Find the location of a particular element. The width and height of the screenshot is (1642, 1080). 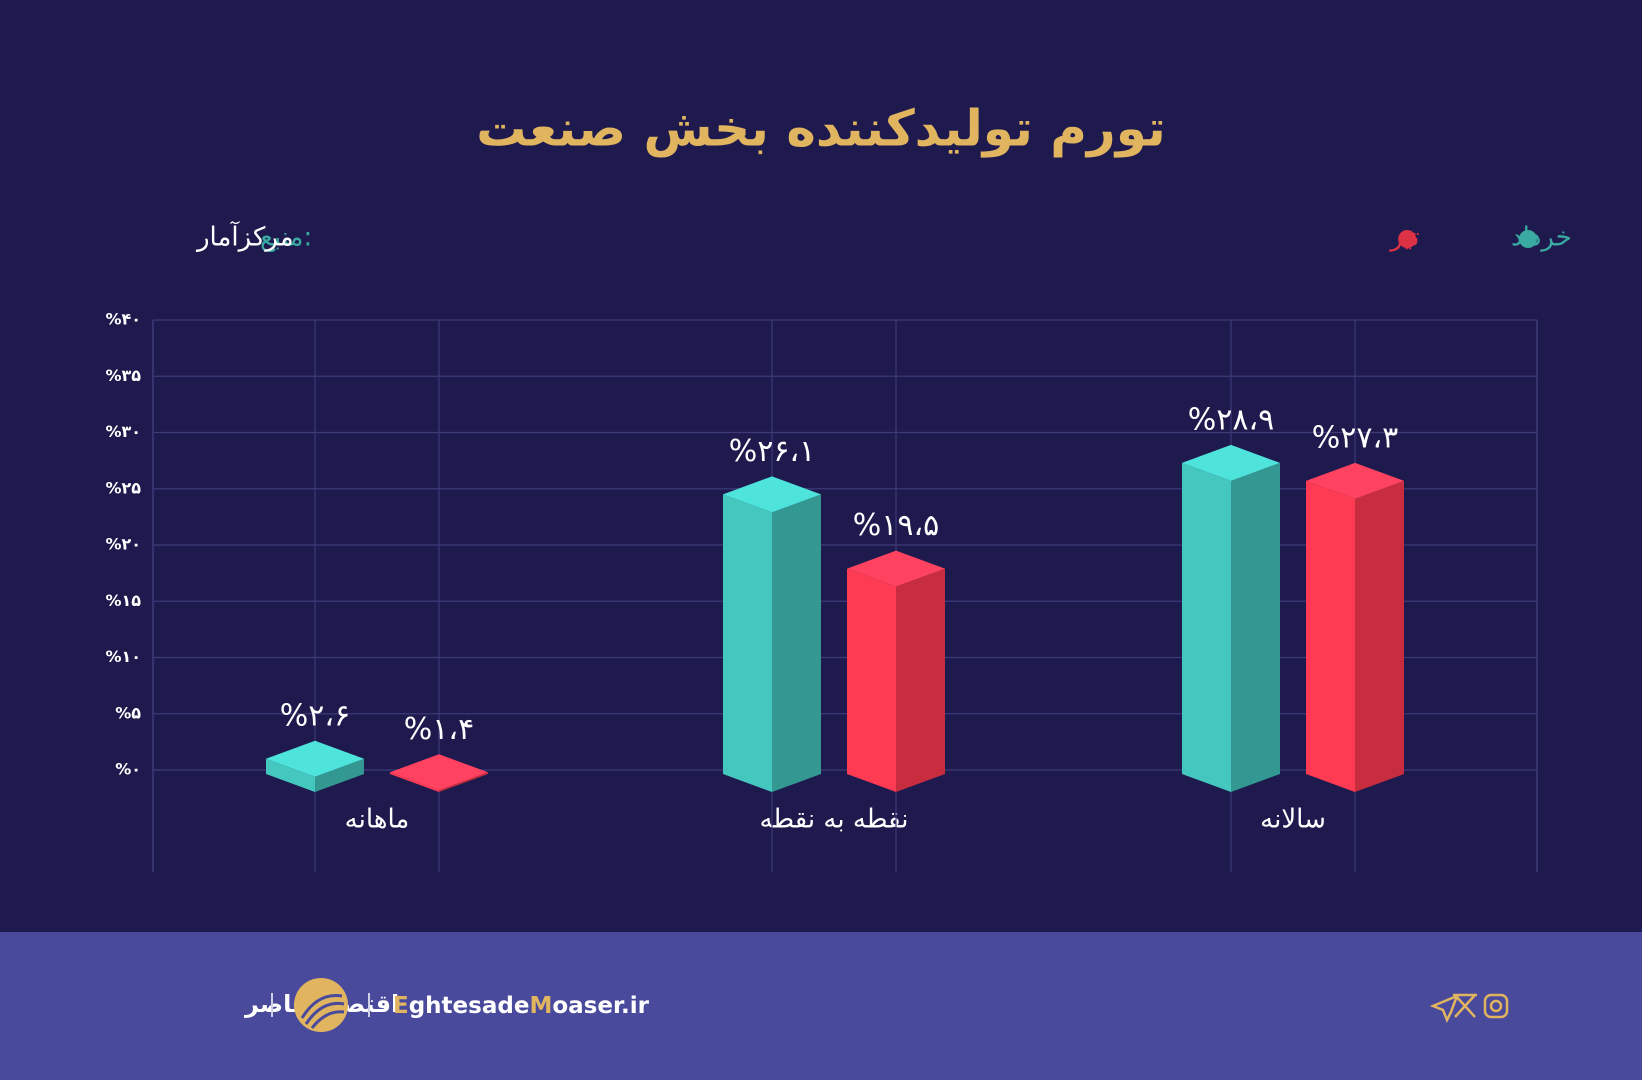

y-tick-label: %۴۰ is located at coordinates (123, 319).